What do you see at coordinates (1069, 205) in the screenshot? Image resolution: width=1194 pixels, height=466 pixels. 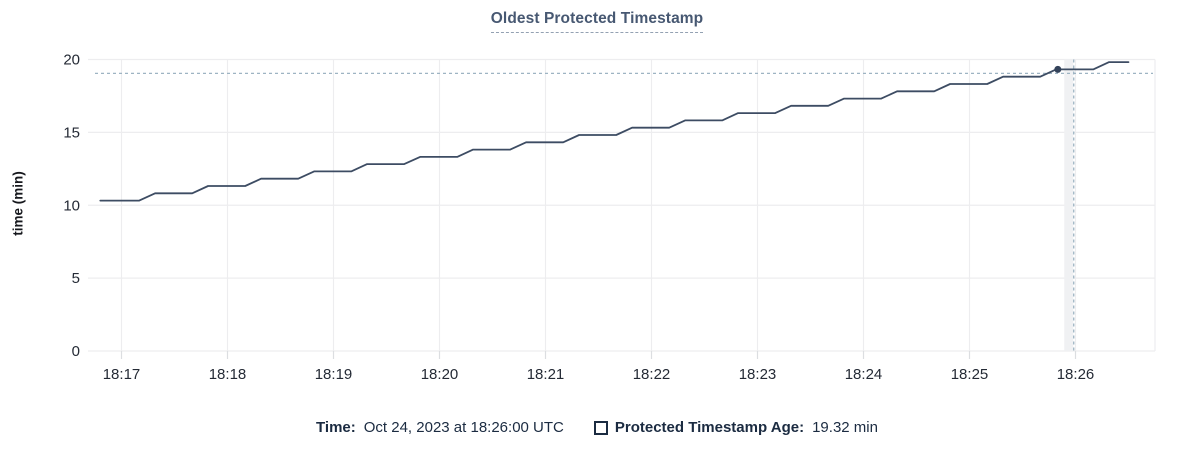 I see `hover-highlight-band` at bounding box center [1069, 205].